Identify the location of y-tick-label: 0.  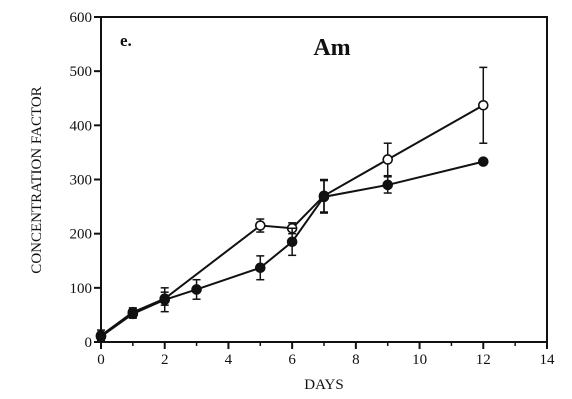
(89, 343).